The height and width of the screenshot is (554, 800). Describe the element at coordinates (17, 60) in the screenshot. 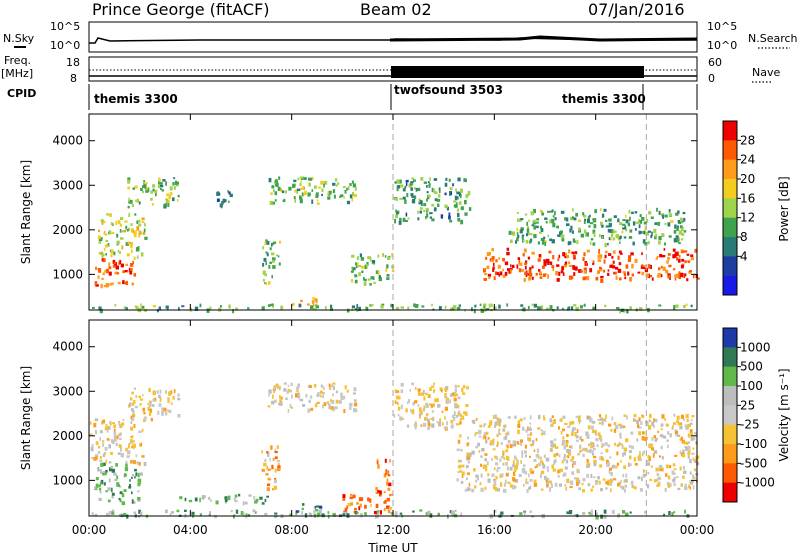

I see `freq-label-1: Freq.` at that location.